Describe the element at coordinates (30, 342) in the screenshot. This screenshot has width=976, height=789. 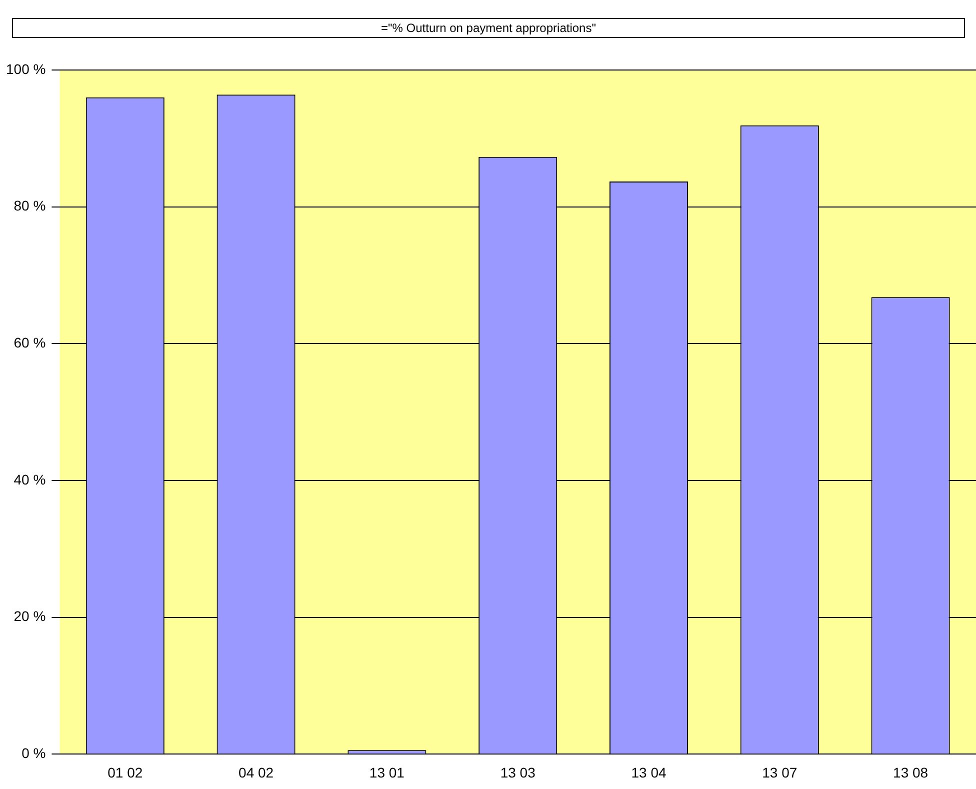
I see `y-tick-label: 60 %` at that location.